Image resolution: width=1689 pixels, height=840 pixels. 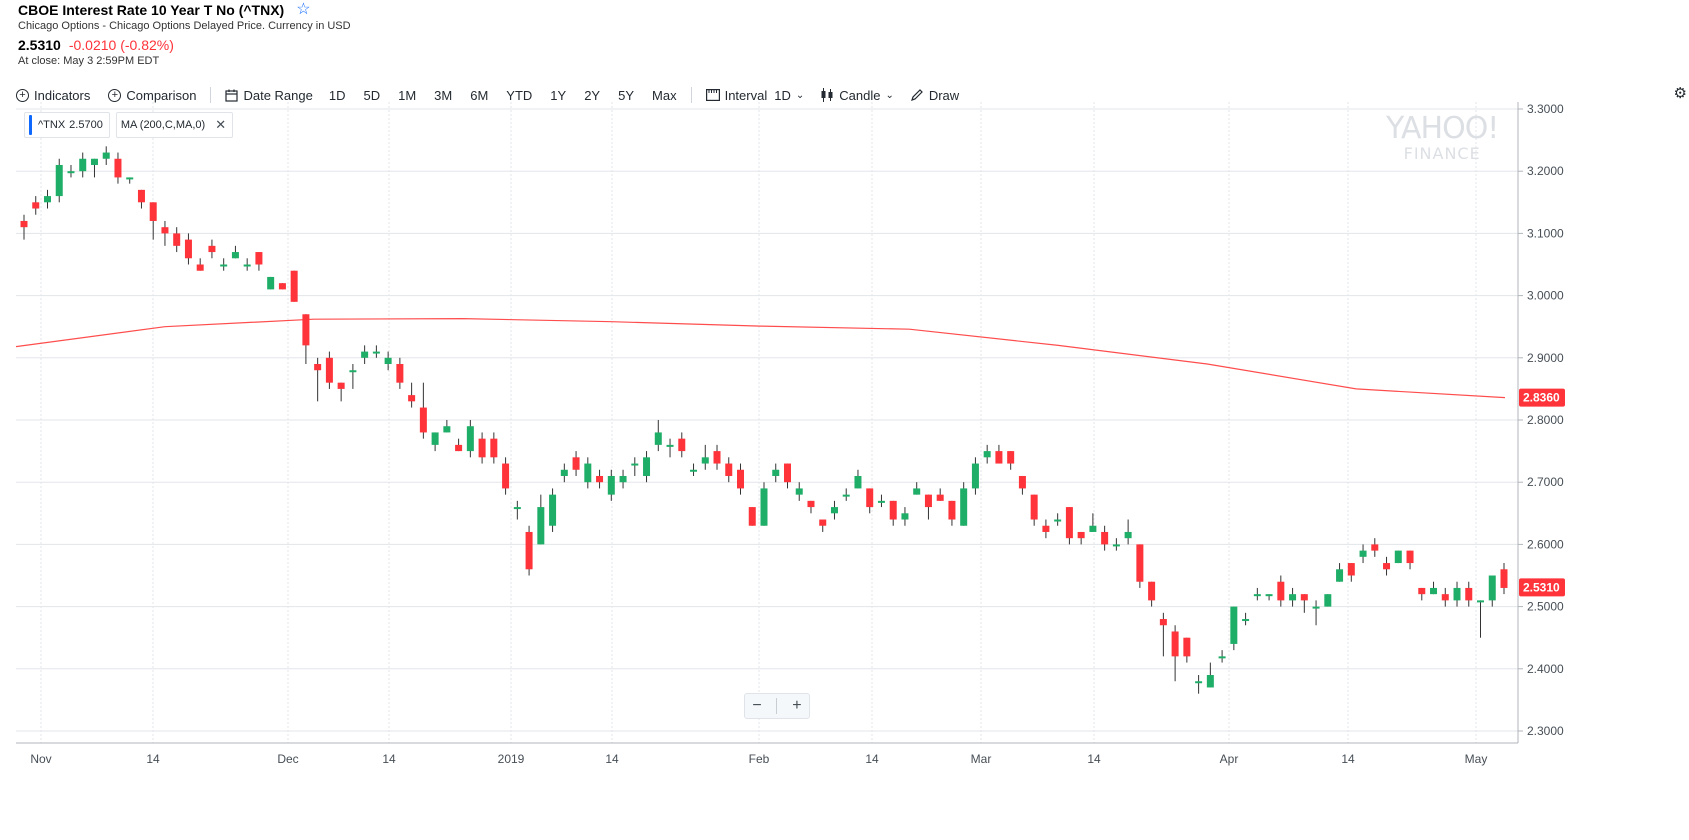 What do you see at coordinates (1680, 93) in the screenshot?
I see `gear-icon: ⚙` at bounding box center [1680, 93].